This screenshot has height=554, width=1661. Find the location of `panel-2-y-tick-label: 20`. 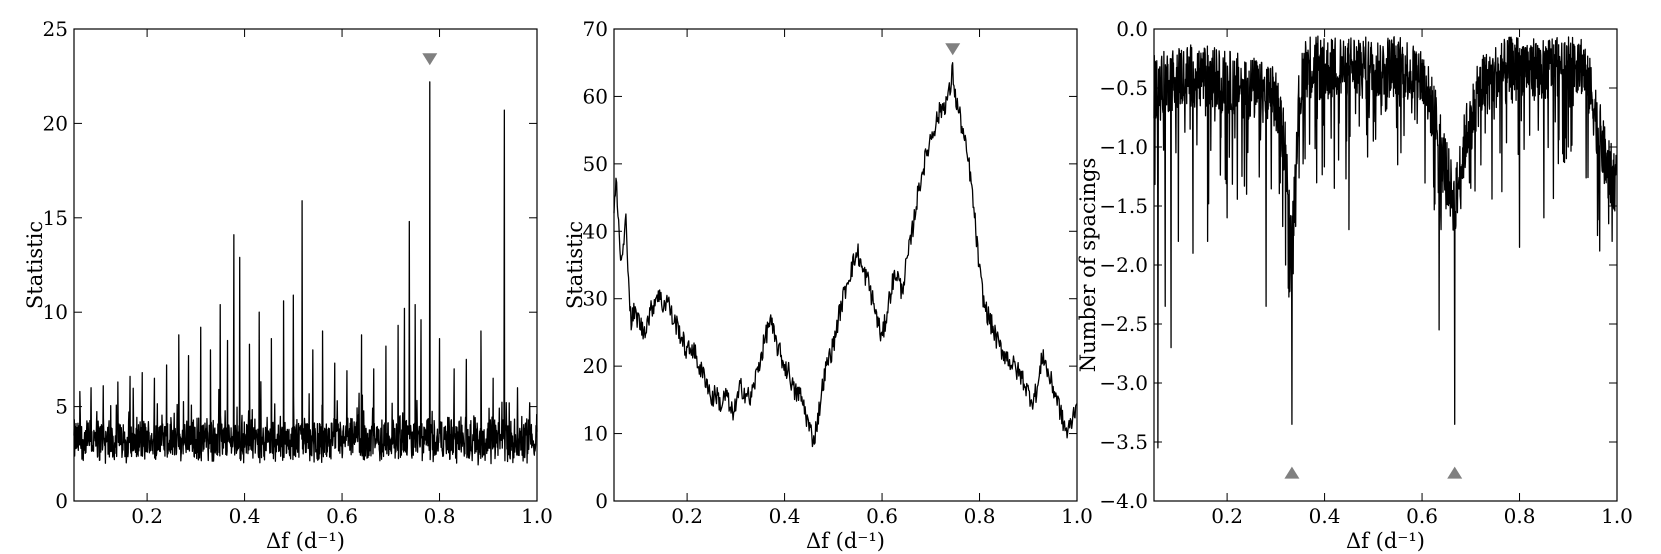

panel-2-y-tick-label: 20 is located at coordinates (595, 366).